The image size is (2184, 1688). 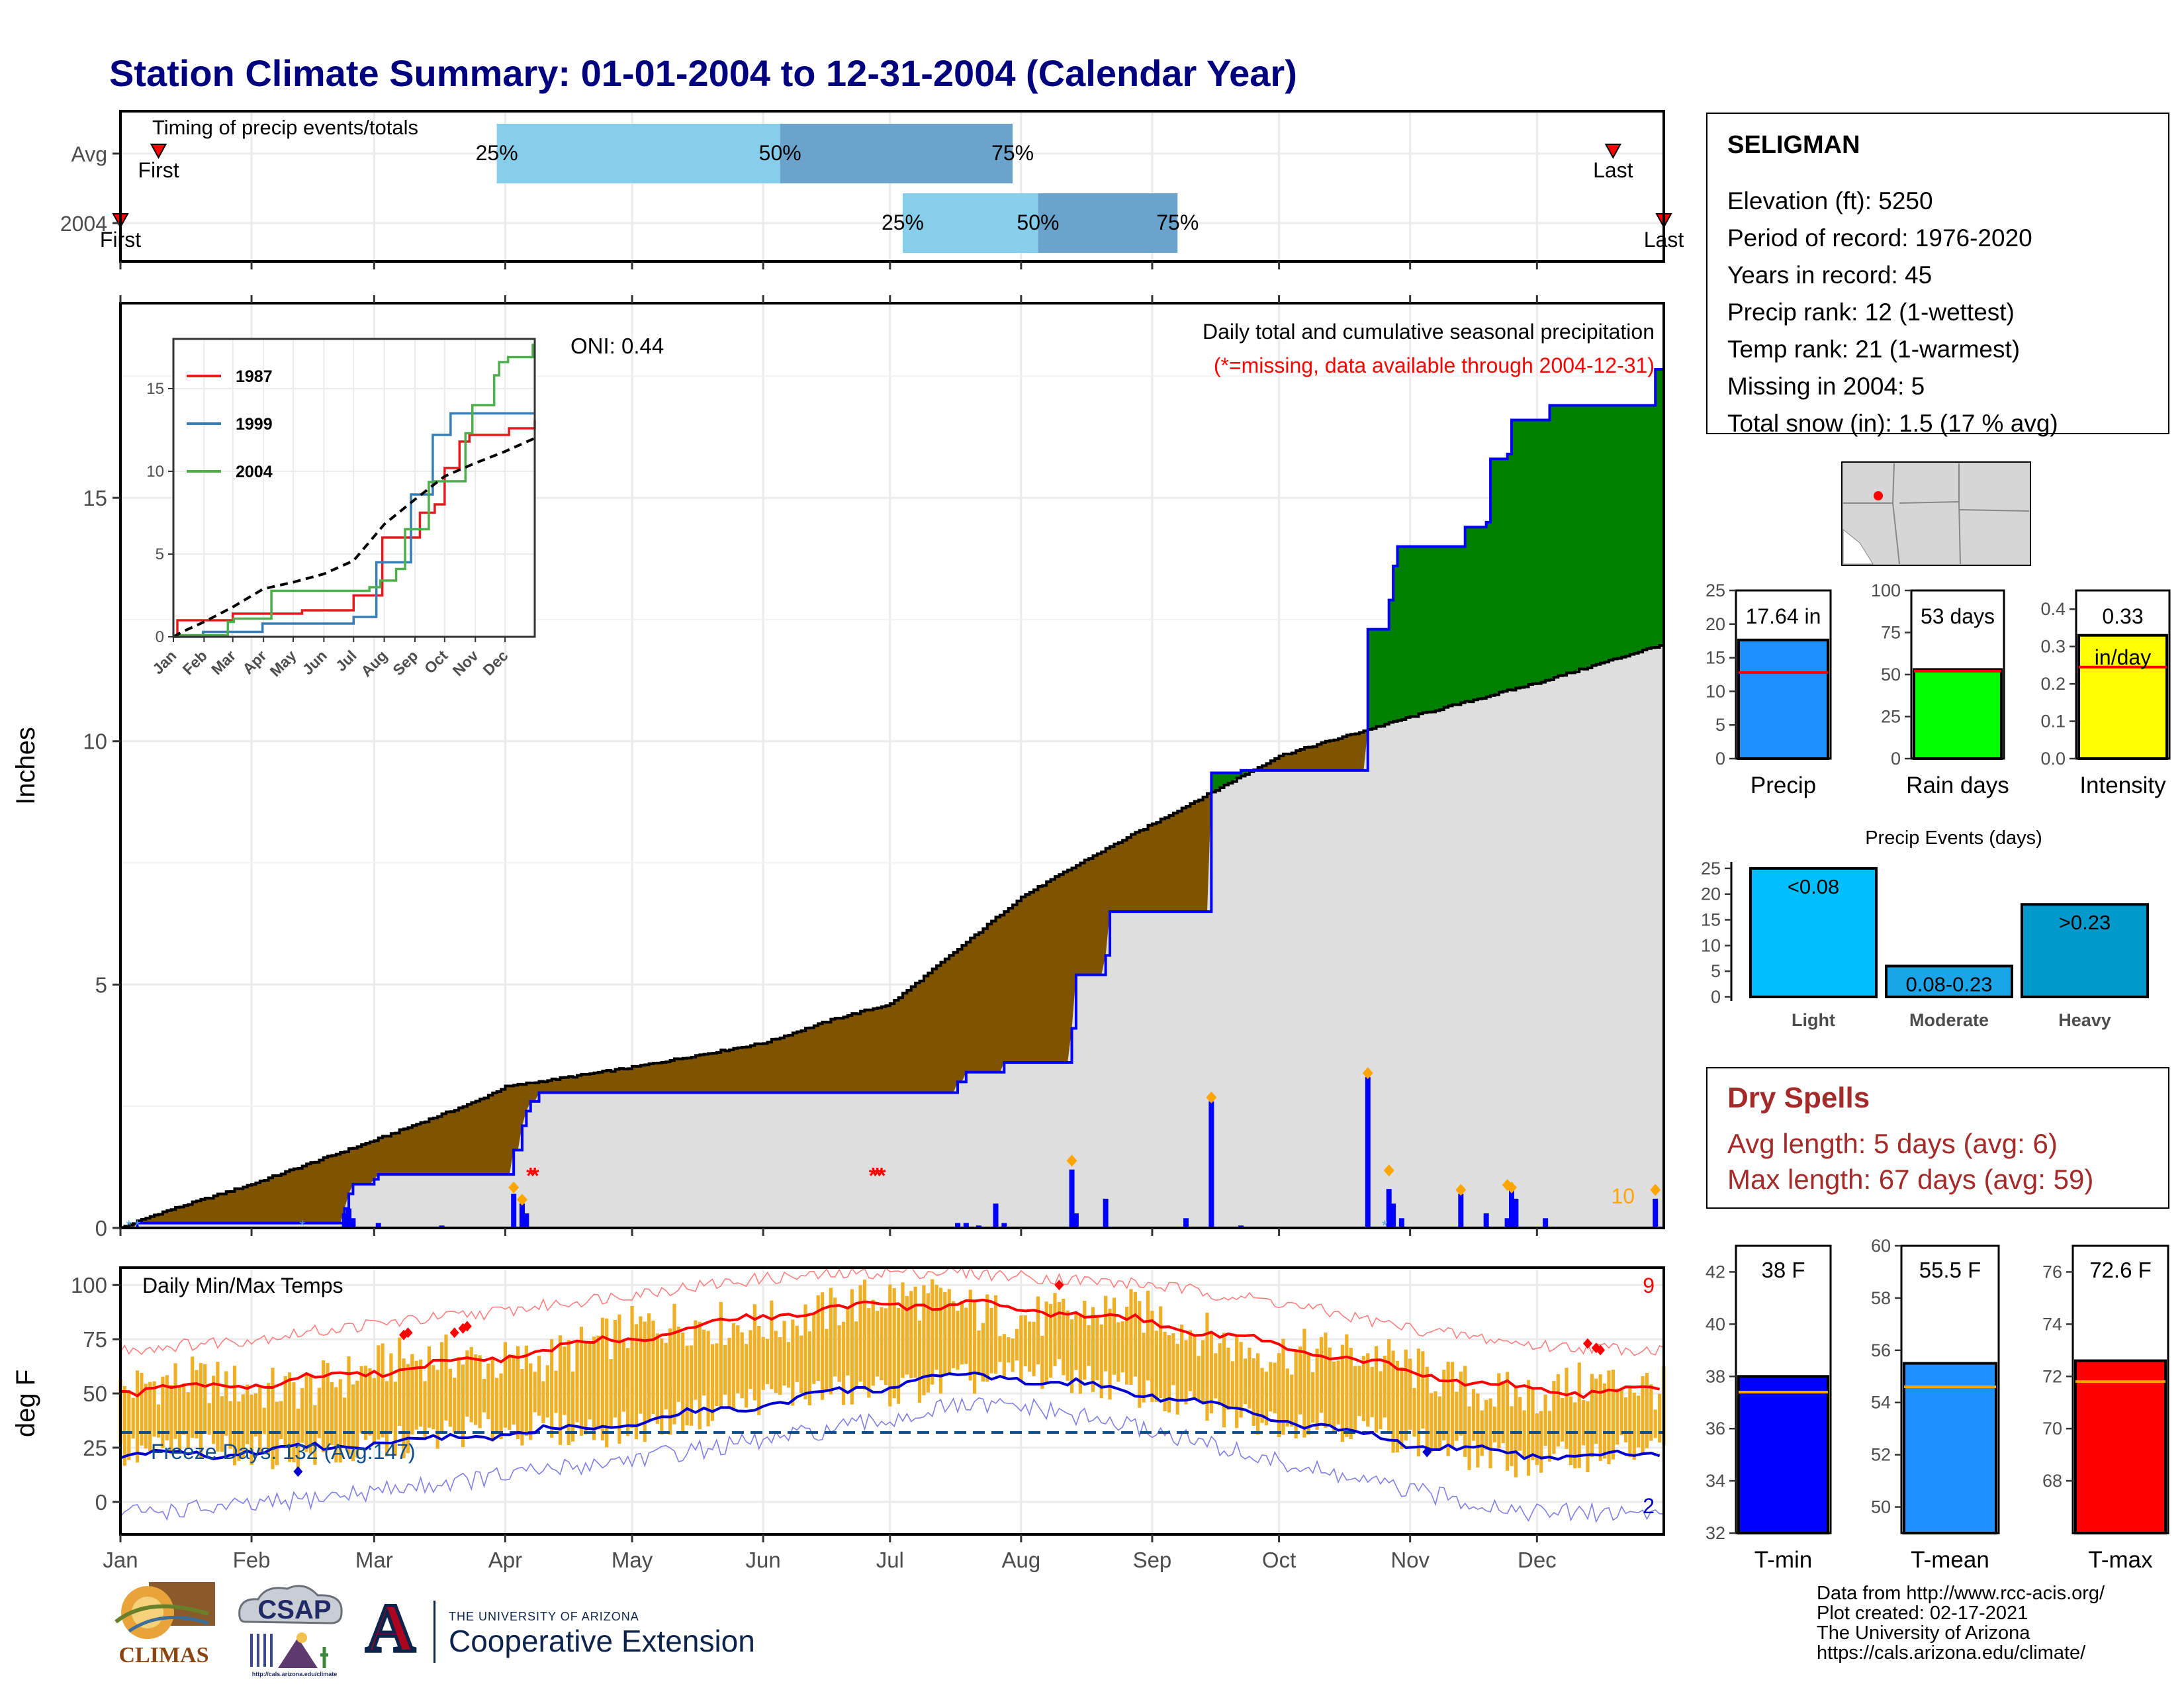 I want to click on temps-record-low-count: 2, so click(x=1649, y=1506).